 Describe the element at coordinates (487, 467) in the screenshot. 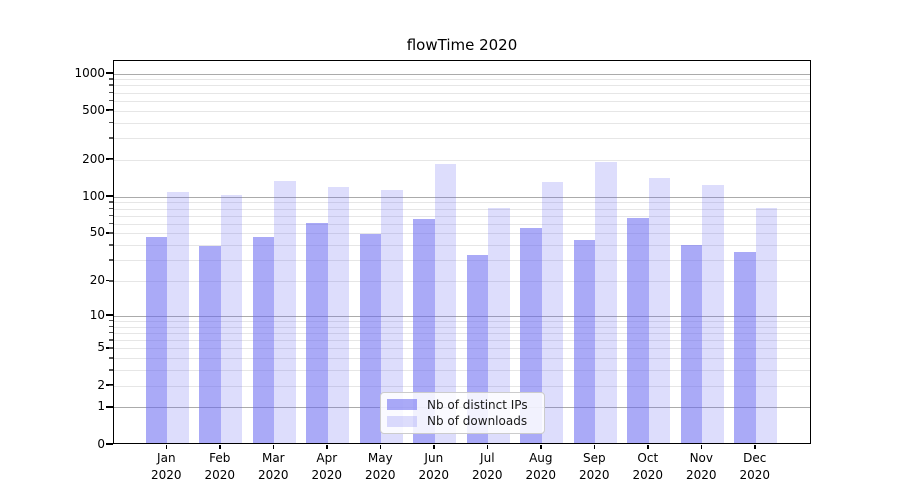

I see `x-tick-label-jul: Jul 2020` at that location.